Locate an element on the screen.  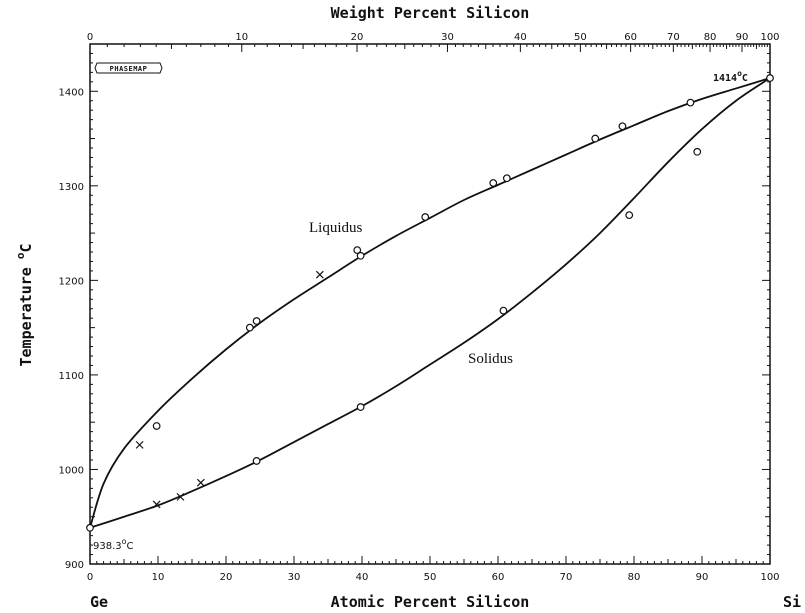
x-axis-tick-label: 80 is located at coordinates (634, 577).